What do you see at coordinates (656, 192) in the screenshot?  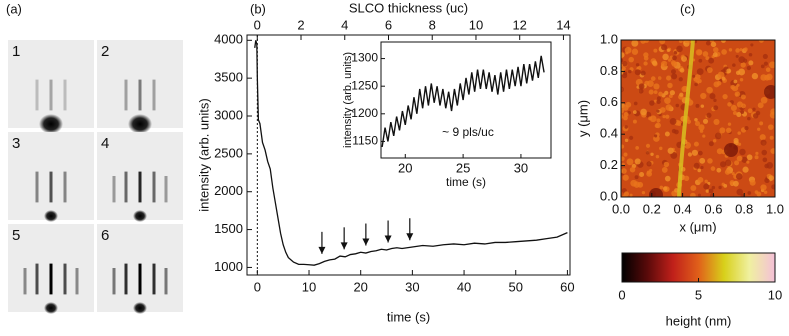 I see `afm-pit` at bounding box center [656, 192].